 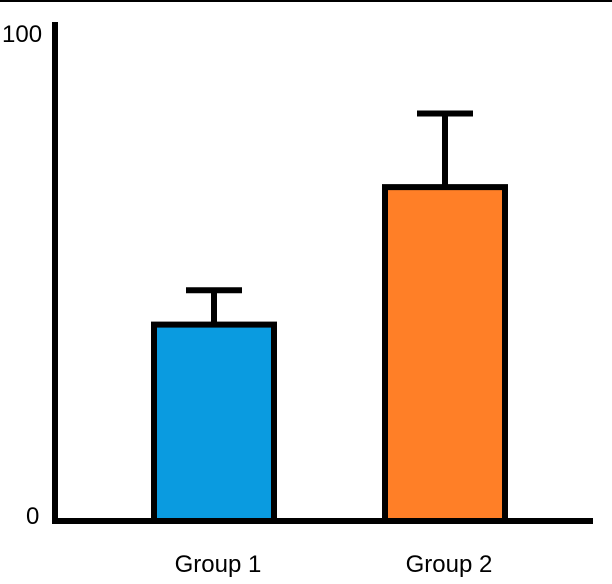 I want to click on y-tick-label-max: 100, so click(x=22, y=34).